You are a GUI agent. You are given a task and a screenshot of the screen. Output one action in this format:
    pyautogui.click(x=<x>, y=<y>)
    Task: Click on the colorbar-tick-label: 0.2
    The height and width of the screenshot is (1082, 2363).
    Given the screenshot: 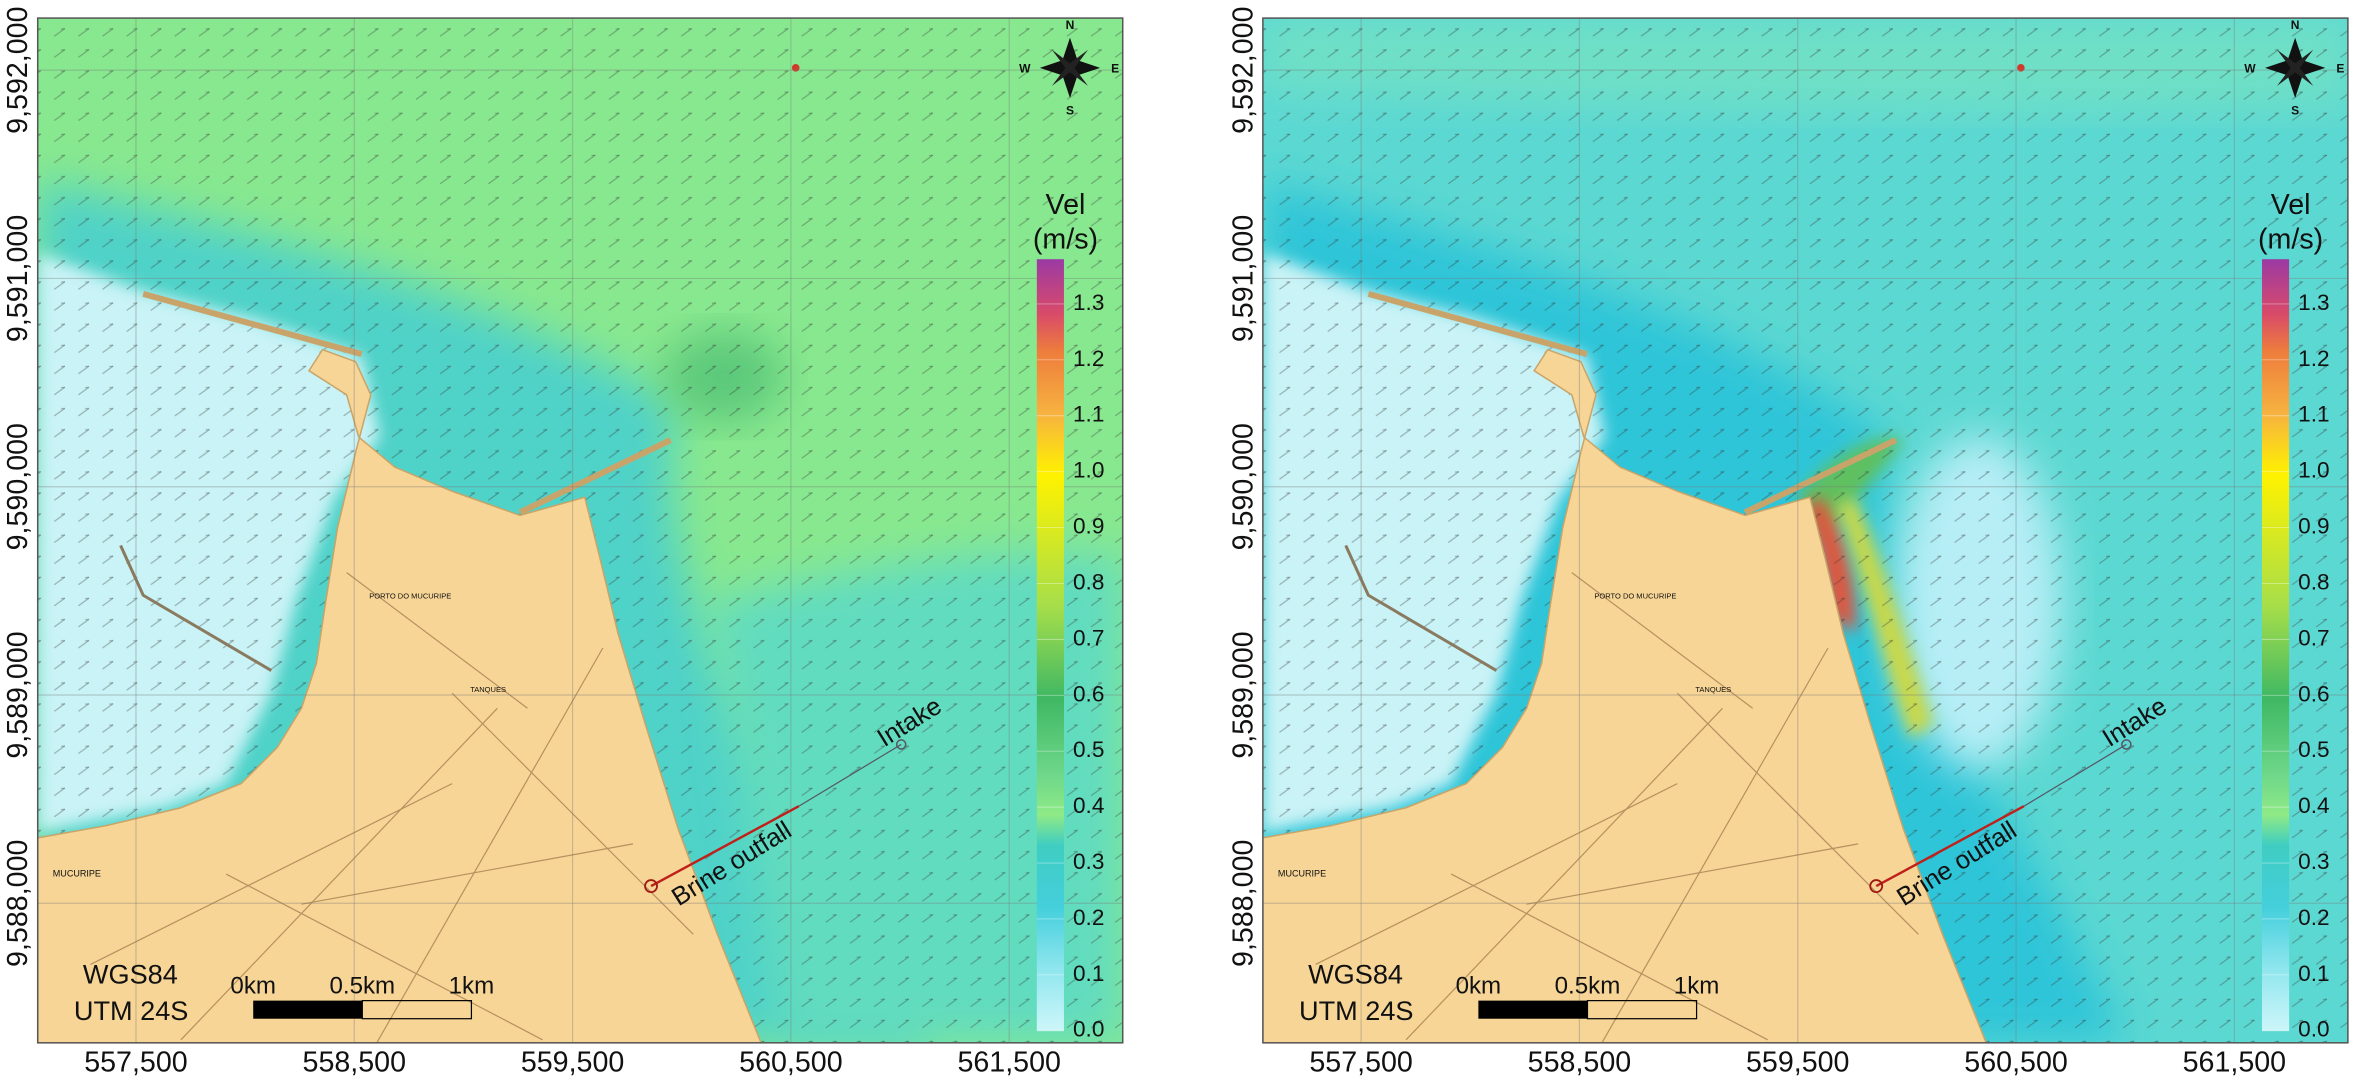 What is the action you would take?
    pyautogui.click(x=2313, y=917)
    